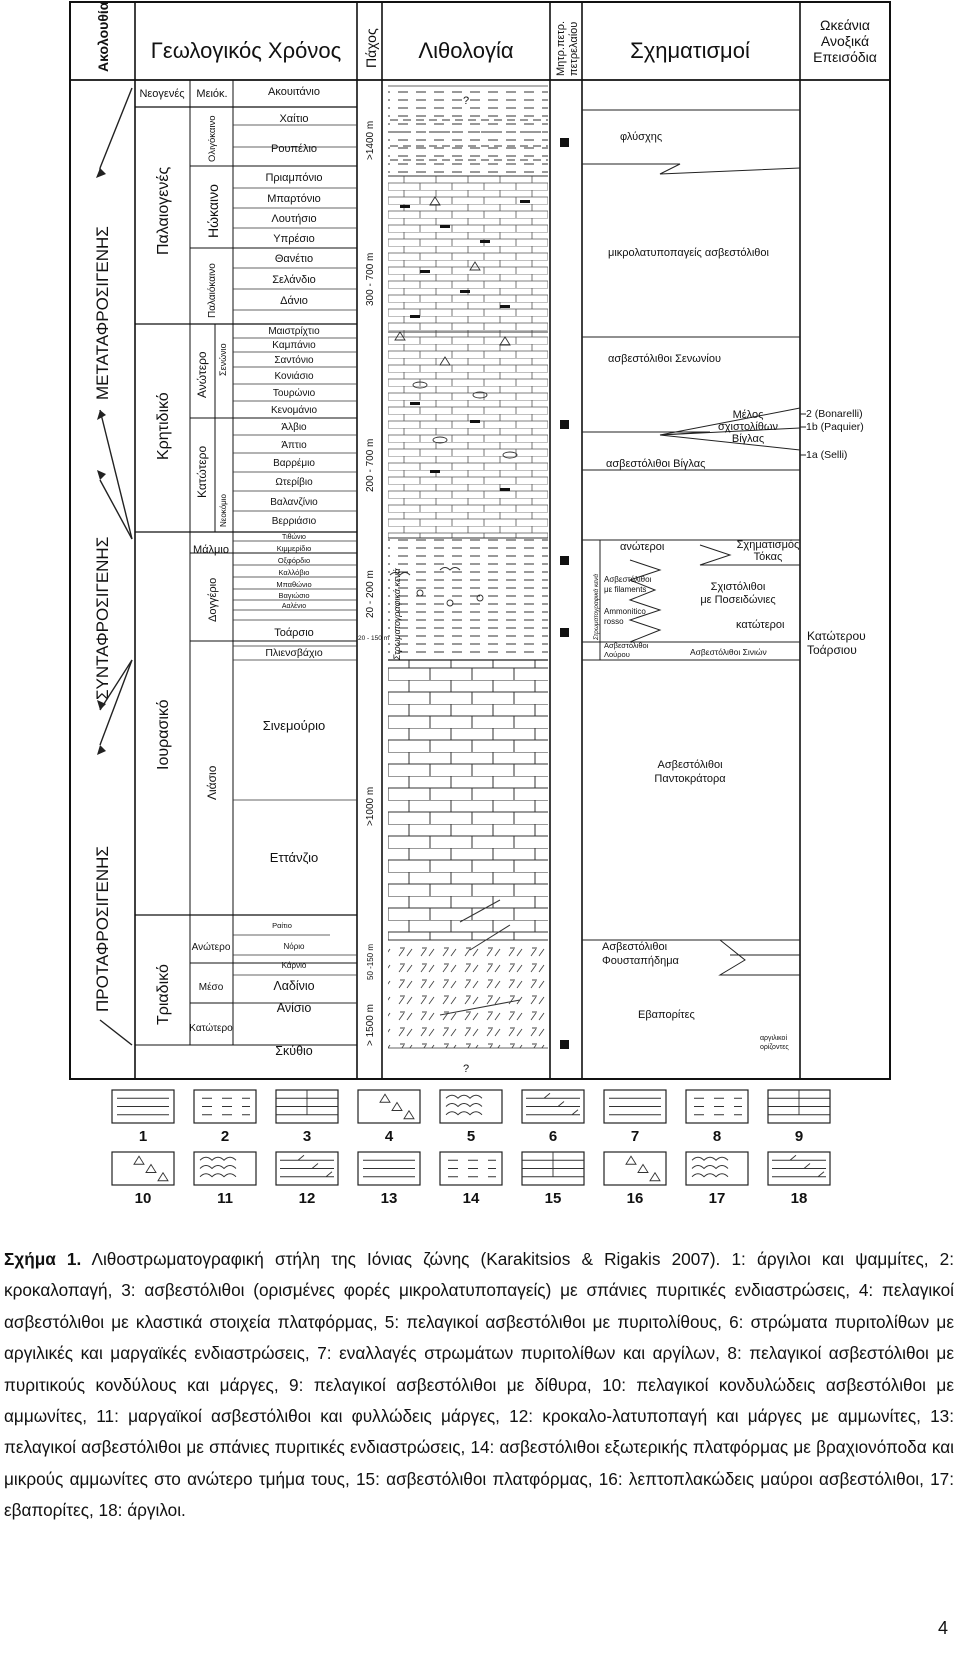 Image resolution: width=960 pixels, height=1656 pixels. I want to click on thickness-8: > 1500 m, so click(370, 1025).